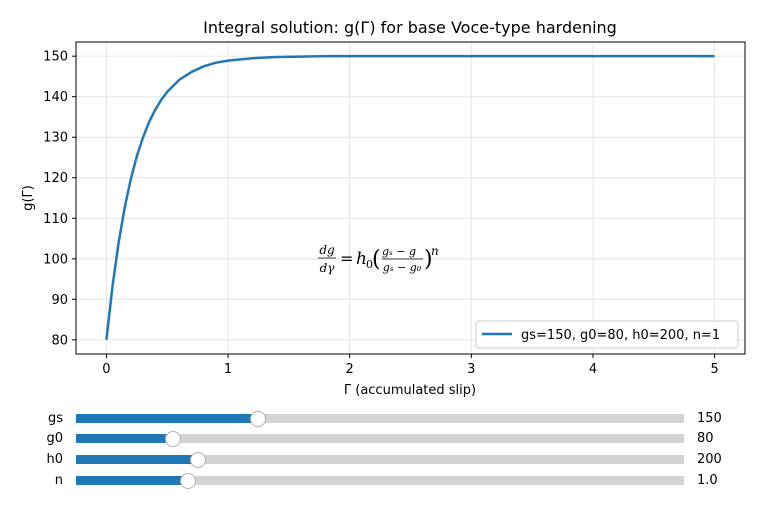 The image size is (760, 520). What do you see at coordinates (369, 264) in the screenshot?
I see `svg-text: 0` at bounding box center [369, 264].